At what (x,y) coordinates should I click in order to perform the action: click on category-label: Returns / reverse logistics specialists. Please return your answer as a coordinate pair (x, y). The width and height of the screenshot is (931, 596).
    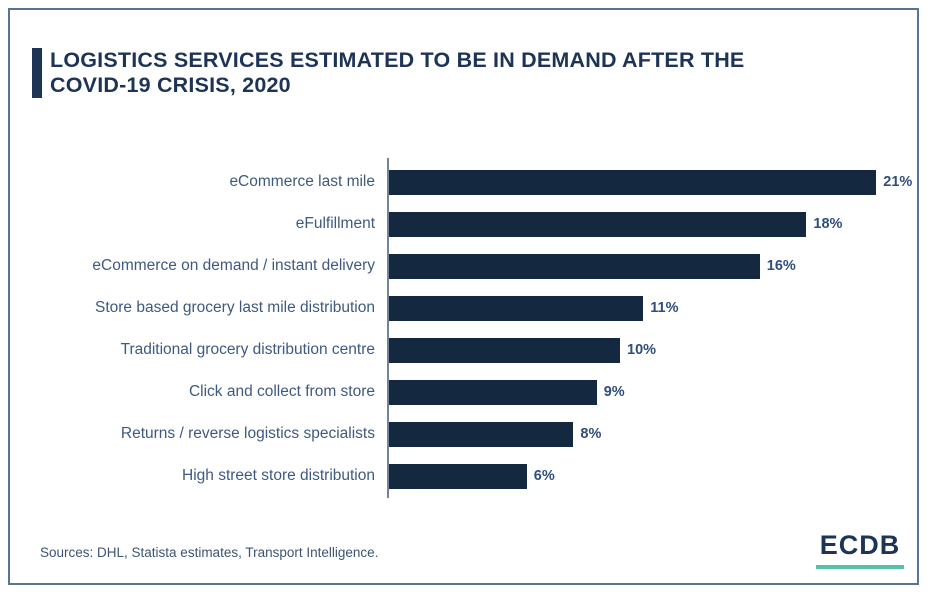
    Looking at the image, I should click on (247, 433).